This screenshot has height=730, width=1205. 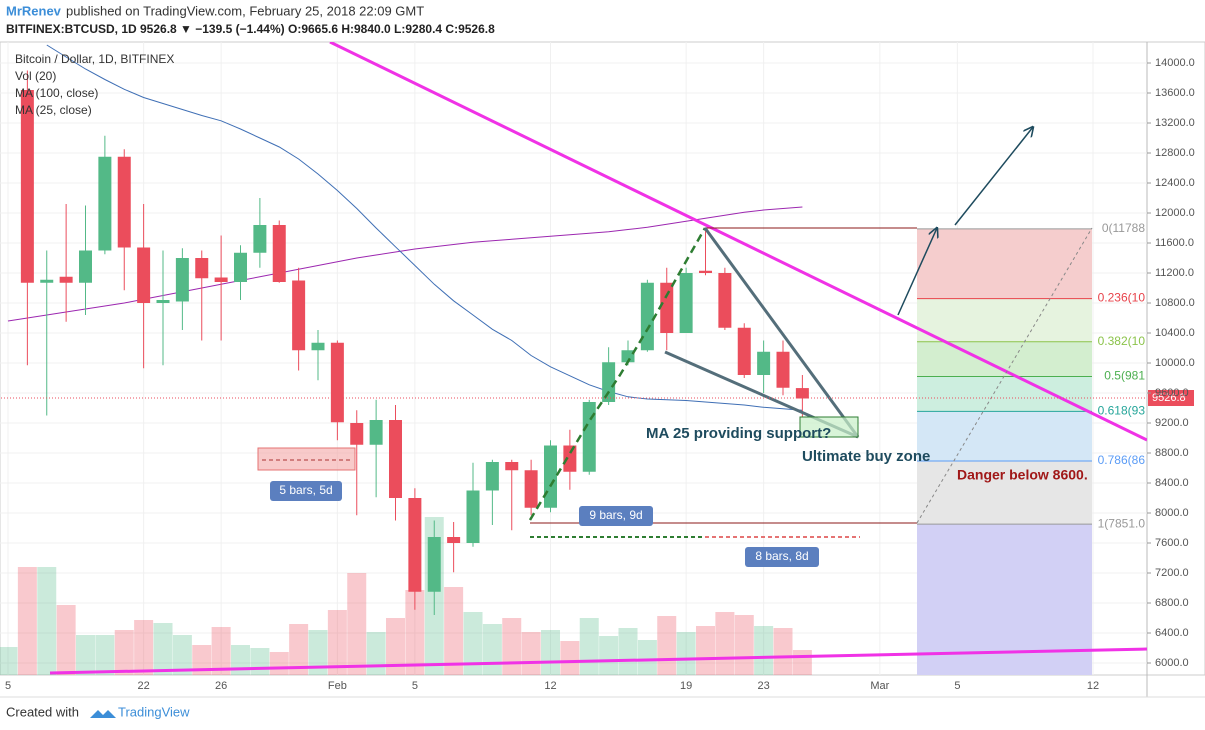 I want to click on y-tick-label: 14000.0, so click(x=1175, y=63).